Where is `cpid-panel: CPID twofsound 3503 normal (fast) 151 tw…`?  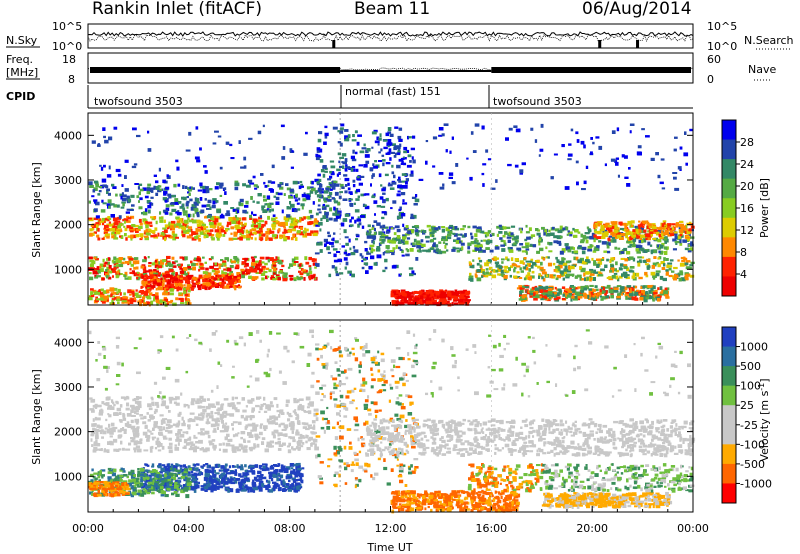
cpid-panel: CPID twofsound 3503 normal (fast) 151 tw… is located at coordinates (349, 97).